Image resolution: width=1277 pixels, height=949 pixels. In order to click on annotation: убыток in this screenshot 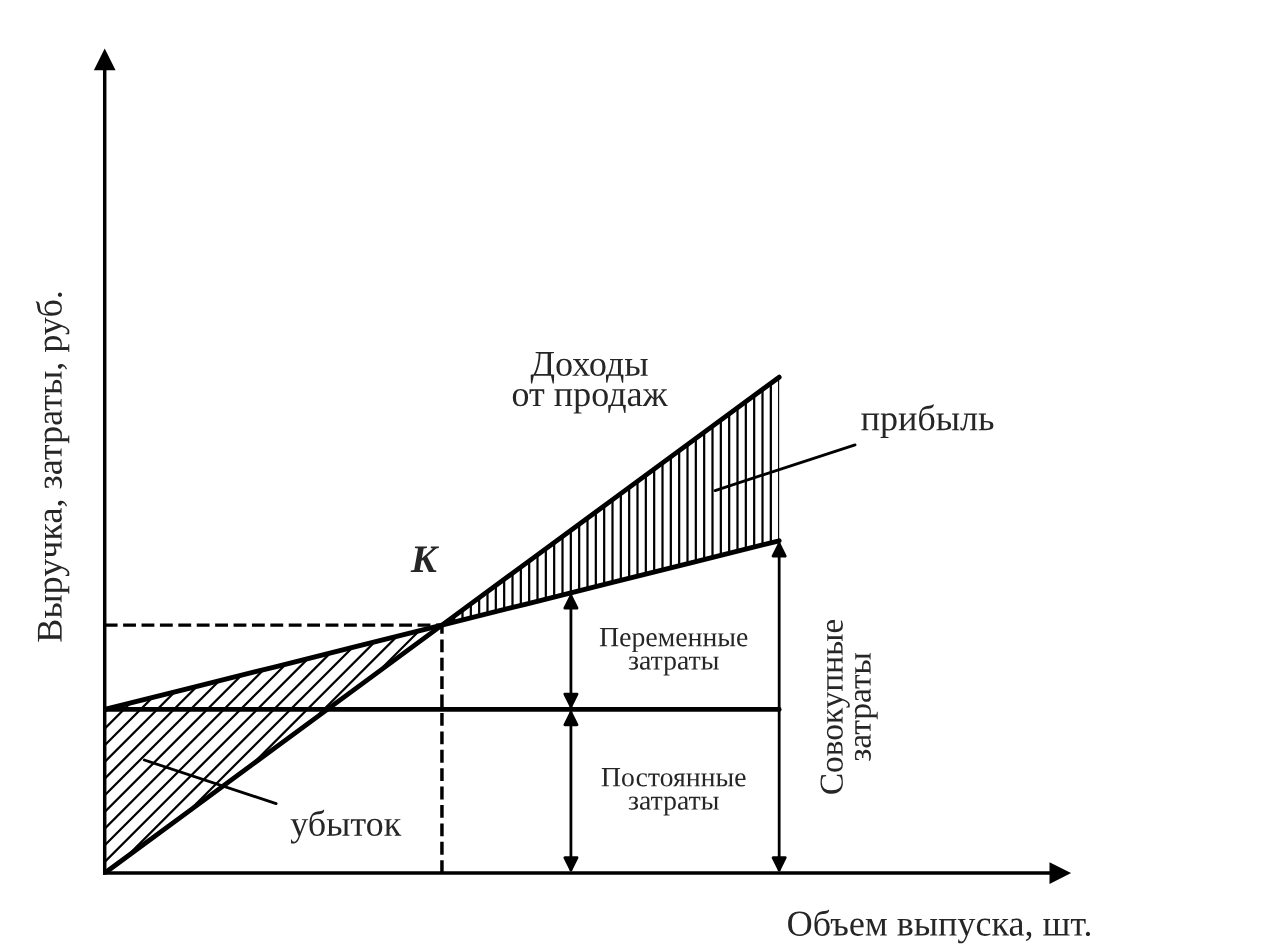, I will do `click(346, 826)`.